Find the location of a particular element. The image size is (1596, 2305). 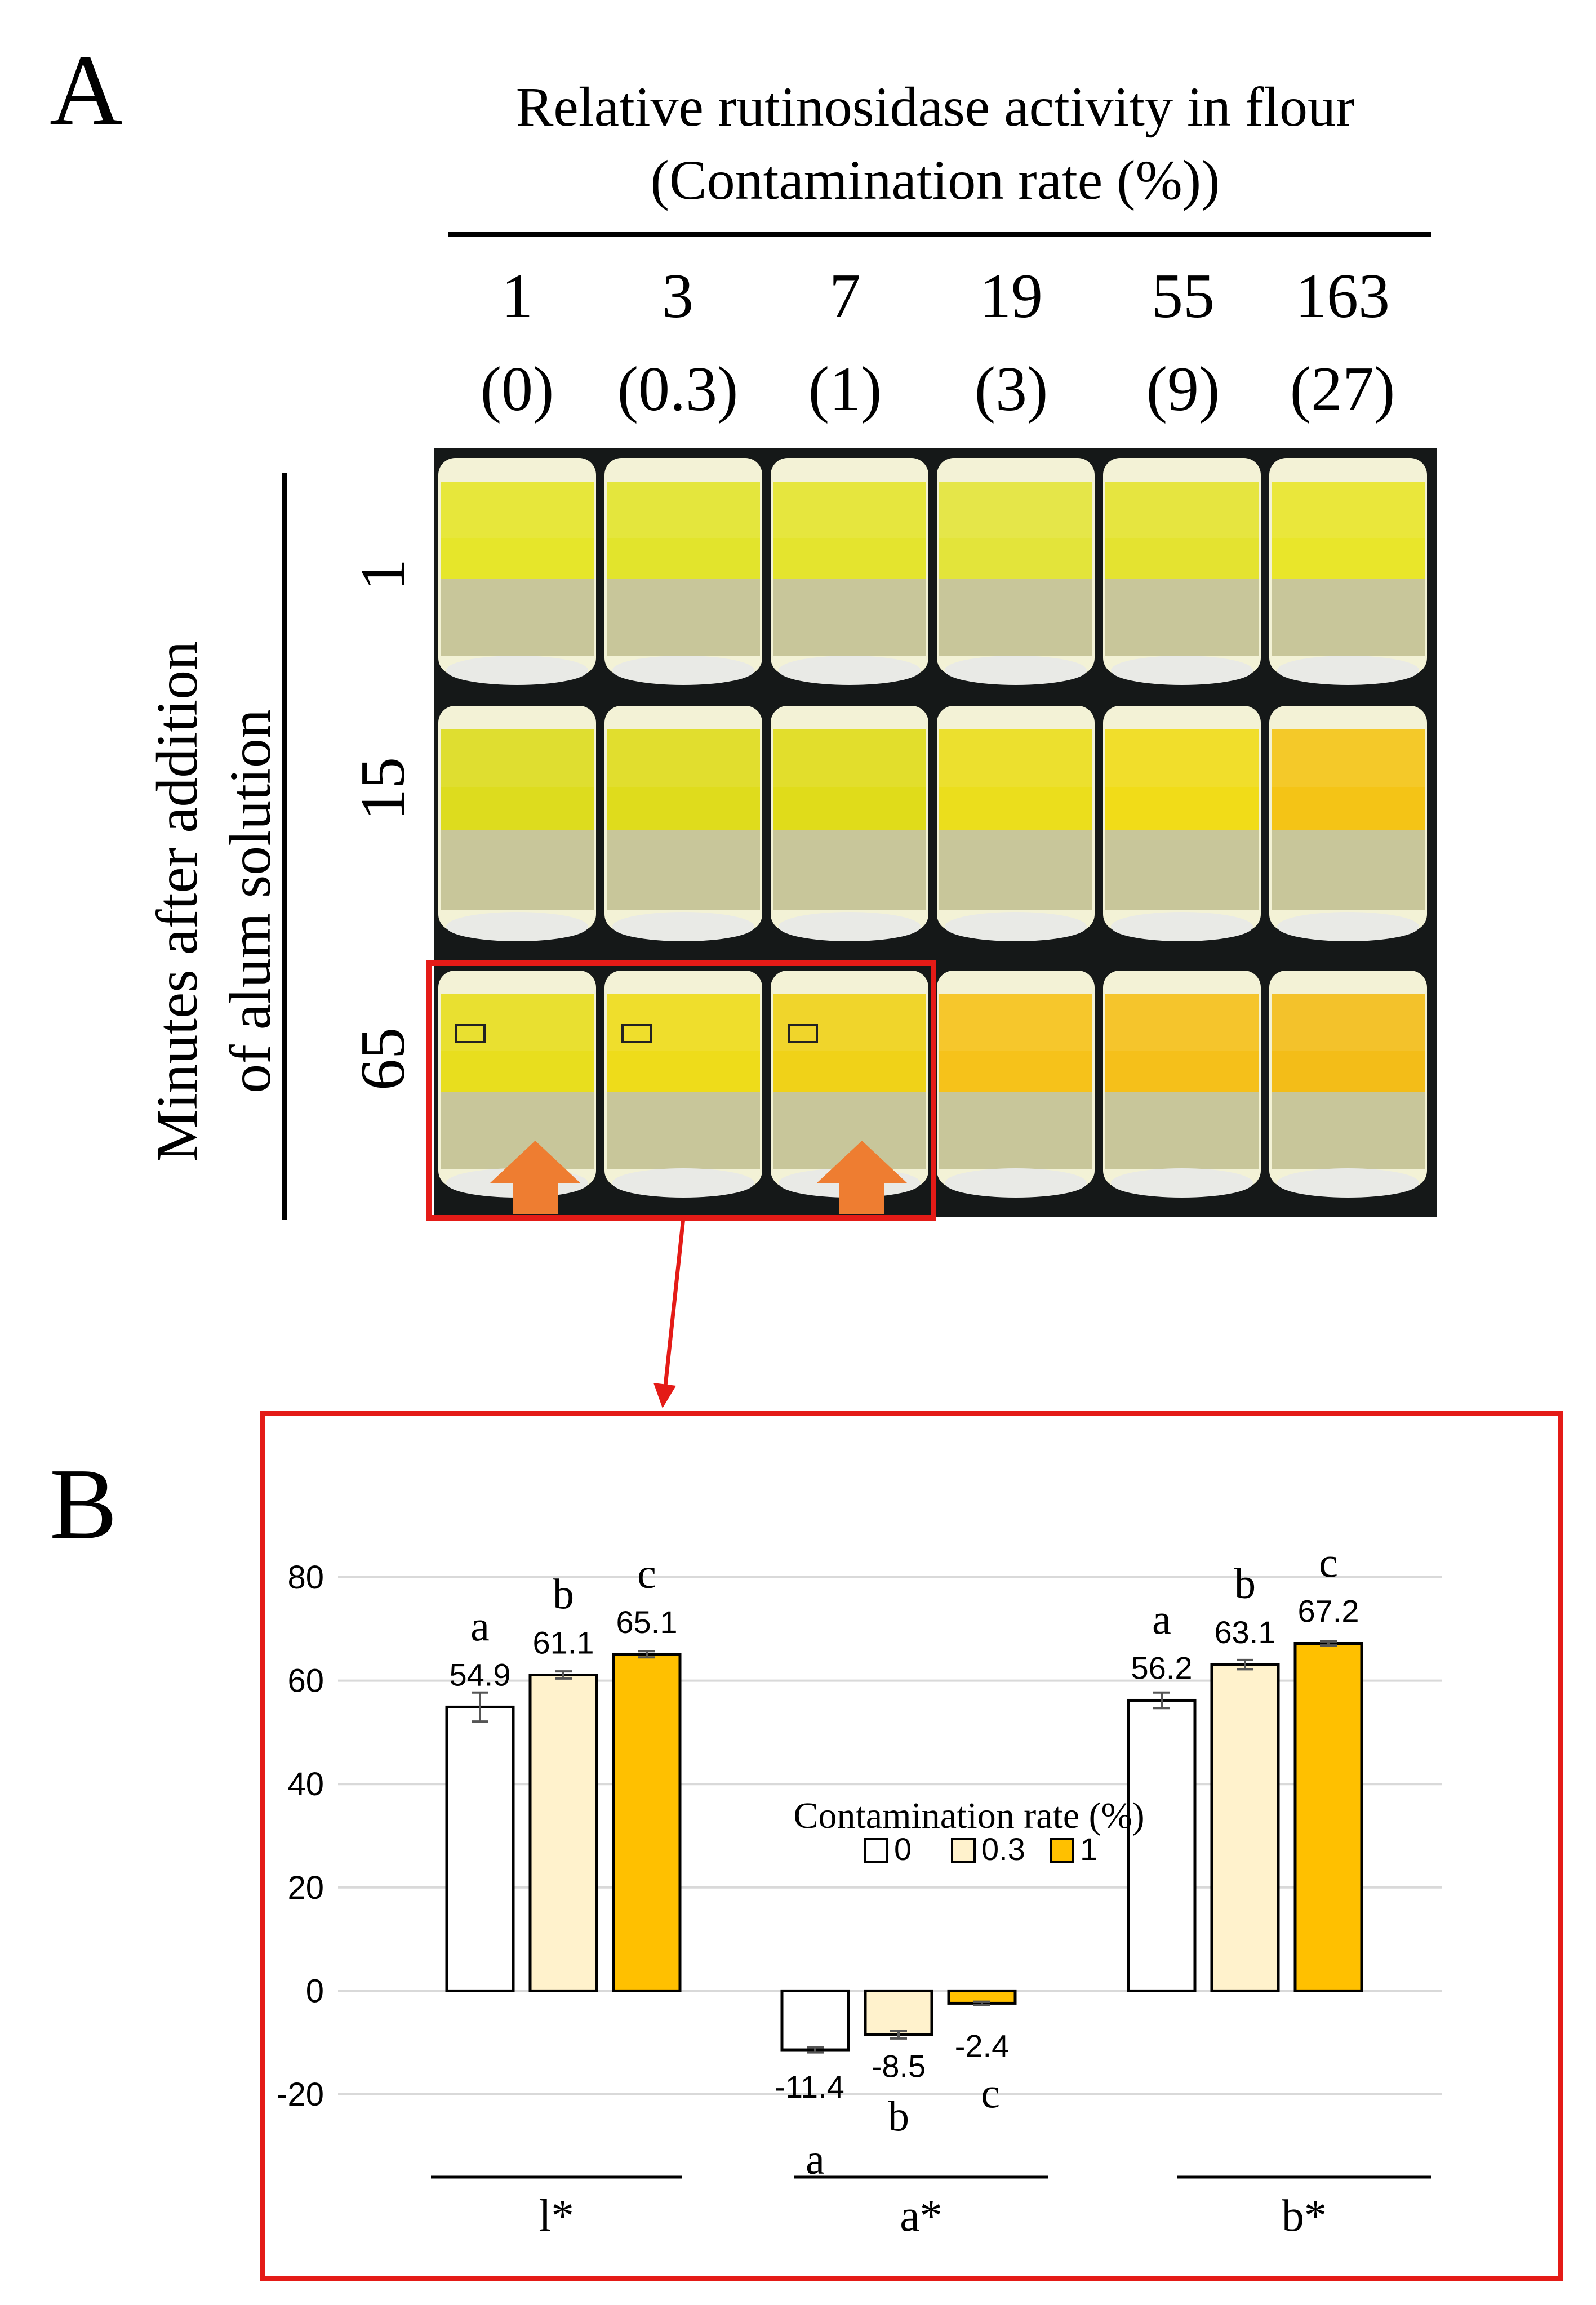

legend-label-1: 0.3 is located at coordinates (1003, 1849).